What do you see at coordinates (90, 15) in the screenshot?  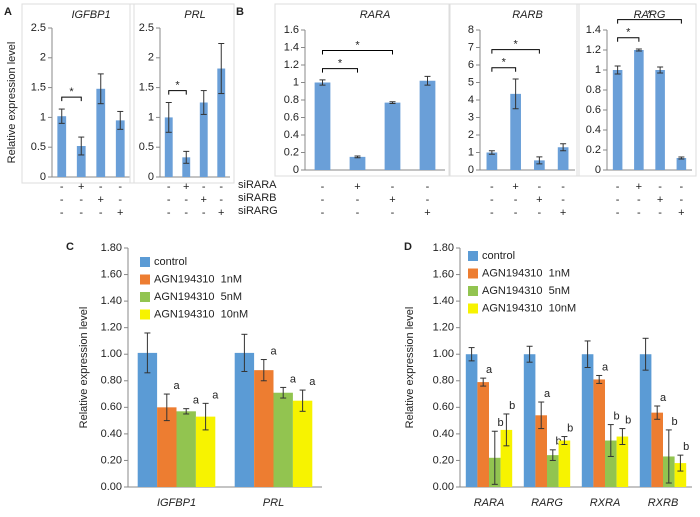 I see `chart-title: IGFBP1` at bounding box center [90, 15].